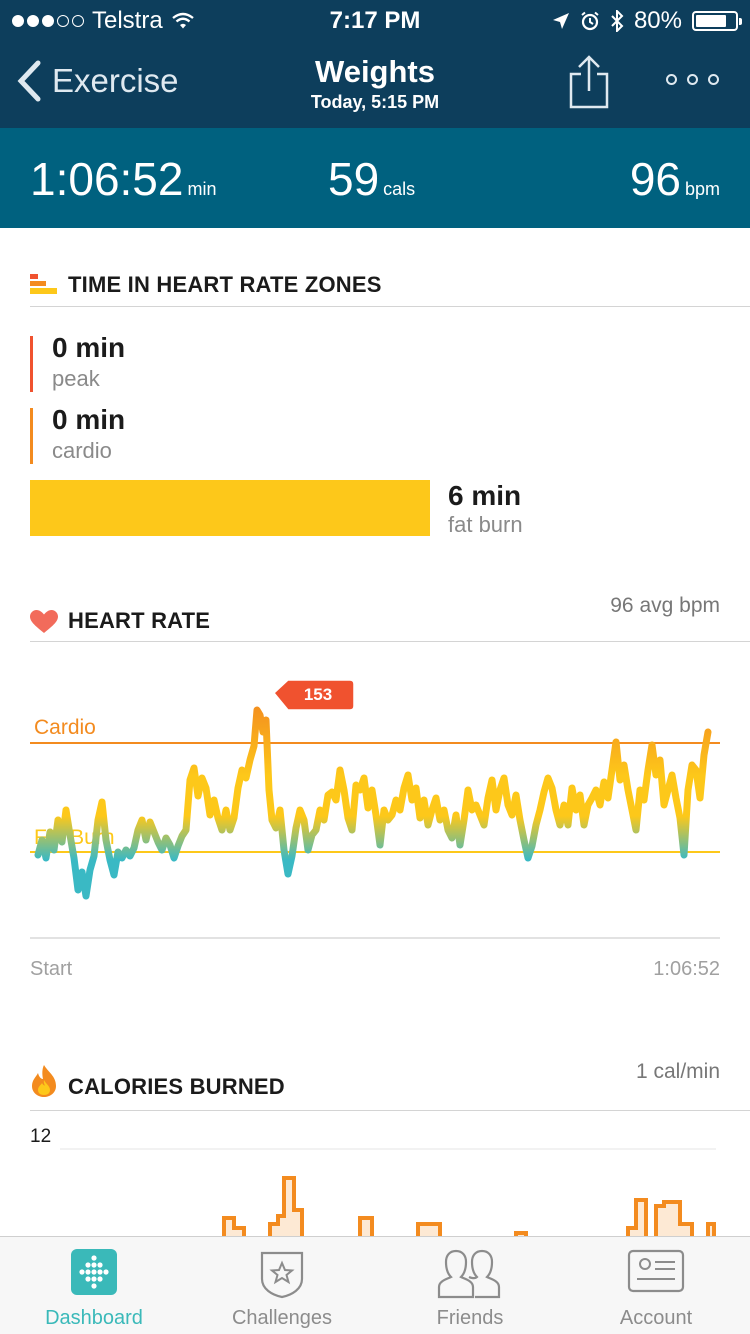 The height and width of the screenshot is (1334, 750). What do you see at coordinates (44, 1081) in the screenshot?
I see `flame-icon` at bounding box center [44, 1081].